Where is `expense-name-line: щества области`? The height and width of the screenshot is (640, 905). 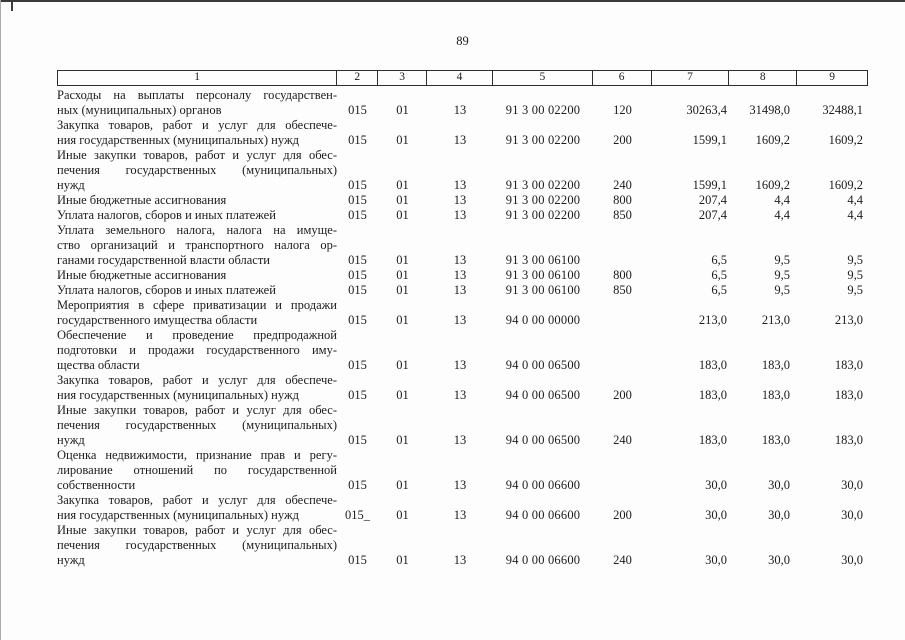 expense-name-line: щества области is located at coordinates (98, 365).